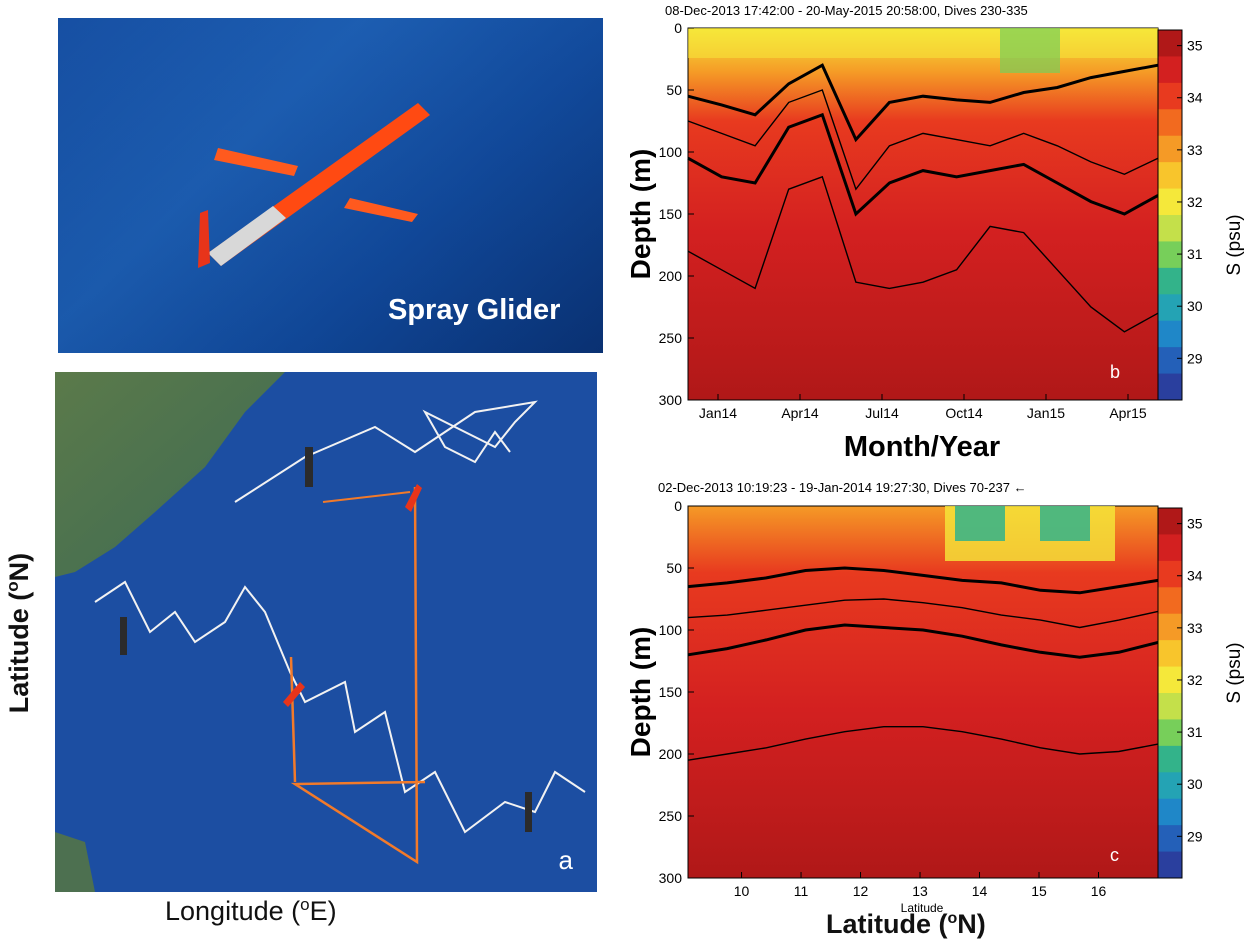 The width and height of the screenshot is (1250, 940). What do you see at coordinates (882, 413) in the screenshot?
I see `x-tick-label: Jul14` at bounding box center [882, 413].